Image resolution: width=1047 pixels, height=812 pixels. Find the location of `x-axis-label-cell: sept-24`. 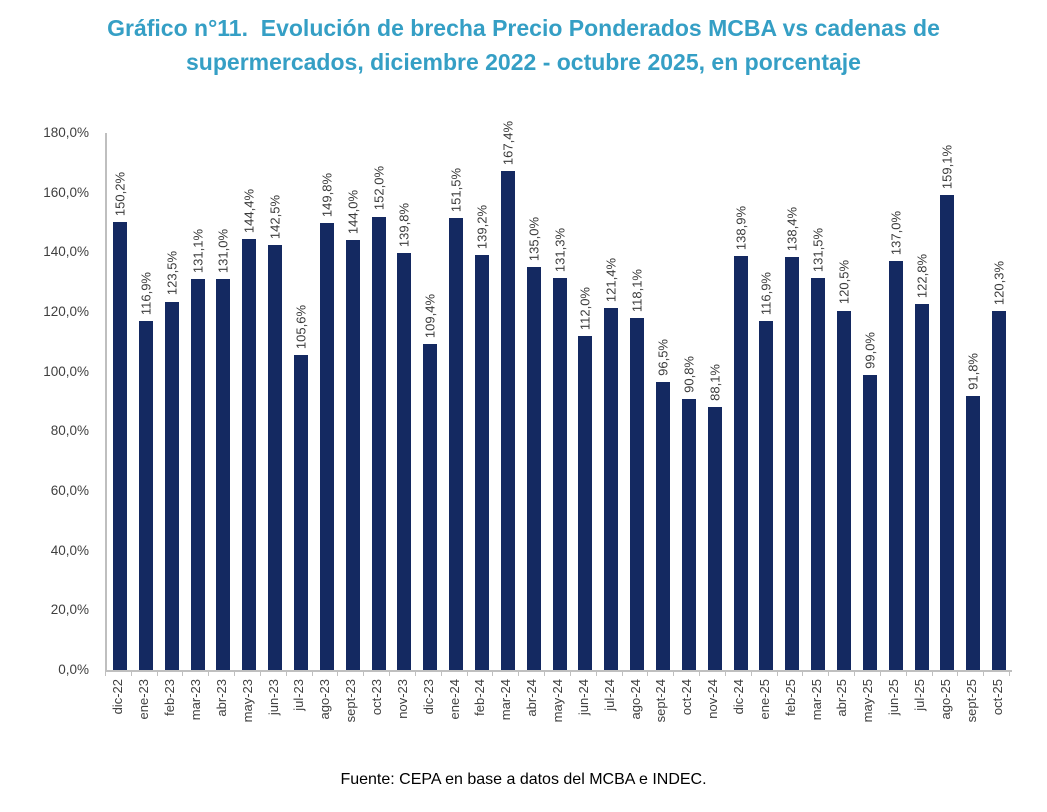

x-axis-label-cell: sept-24 is located at coordinates (661, 723).